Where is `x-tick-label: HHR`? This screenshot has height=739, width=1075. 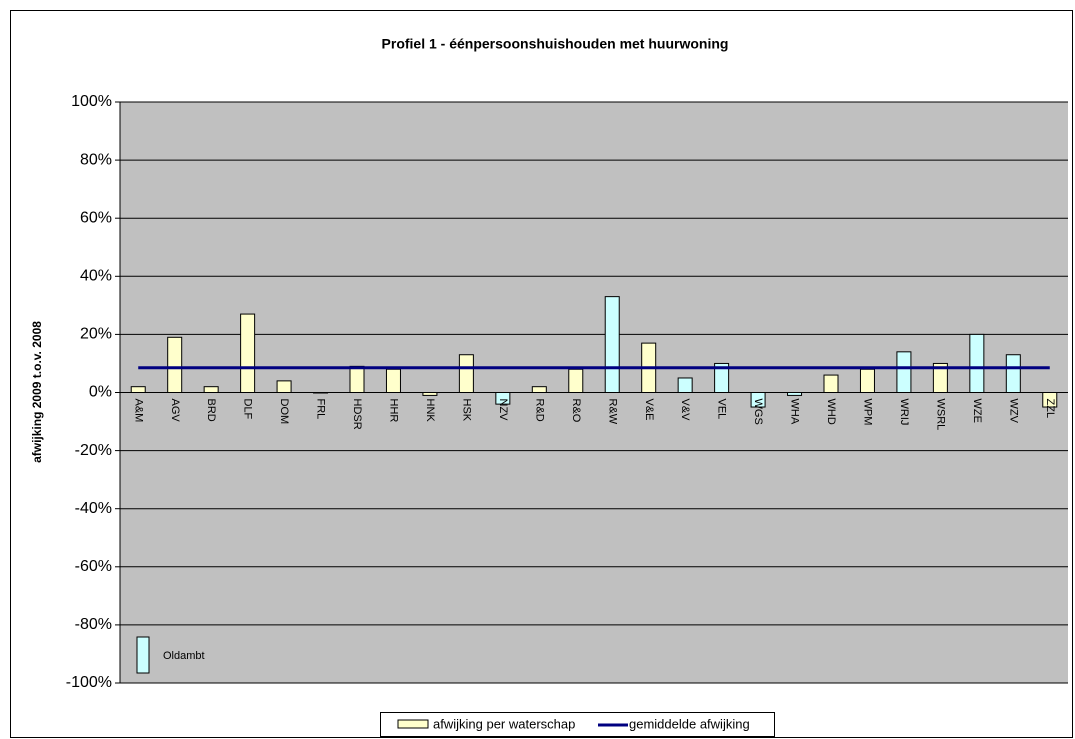 x-tick-label: HHR is located at coordinates (394, 411).